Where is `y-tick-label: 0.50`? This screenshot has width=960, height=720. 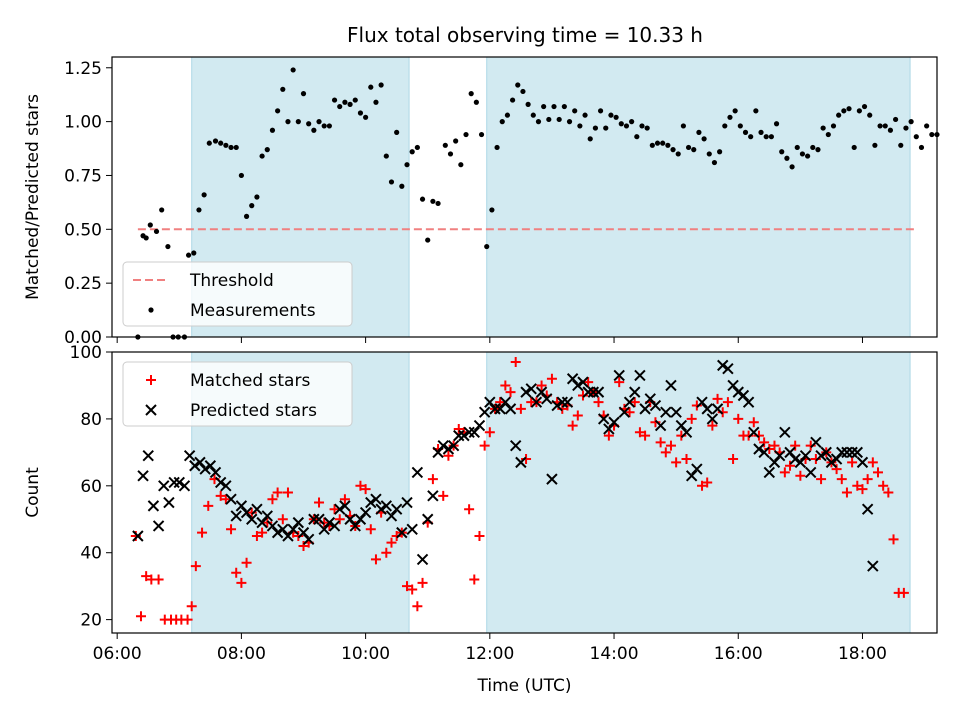 y-tick-label: 0.50 is located at coordinates (83, 230).